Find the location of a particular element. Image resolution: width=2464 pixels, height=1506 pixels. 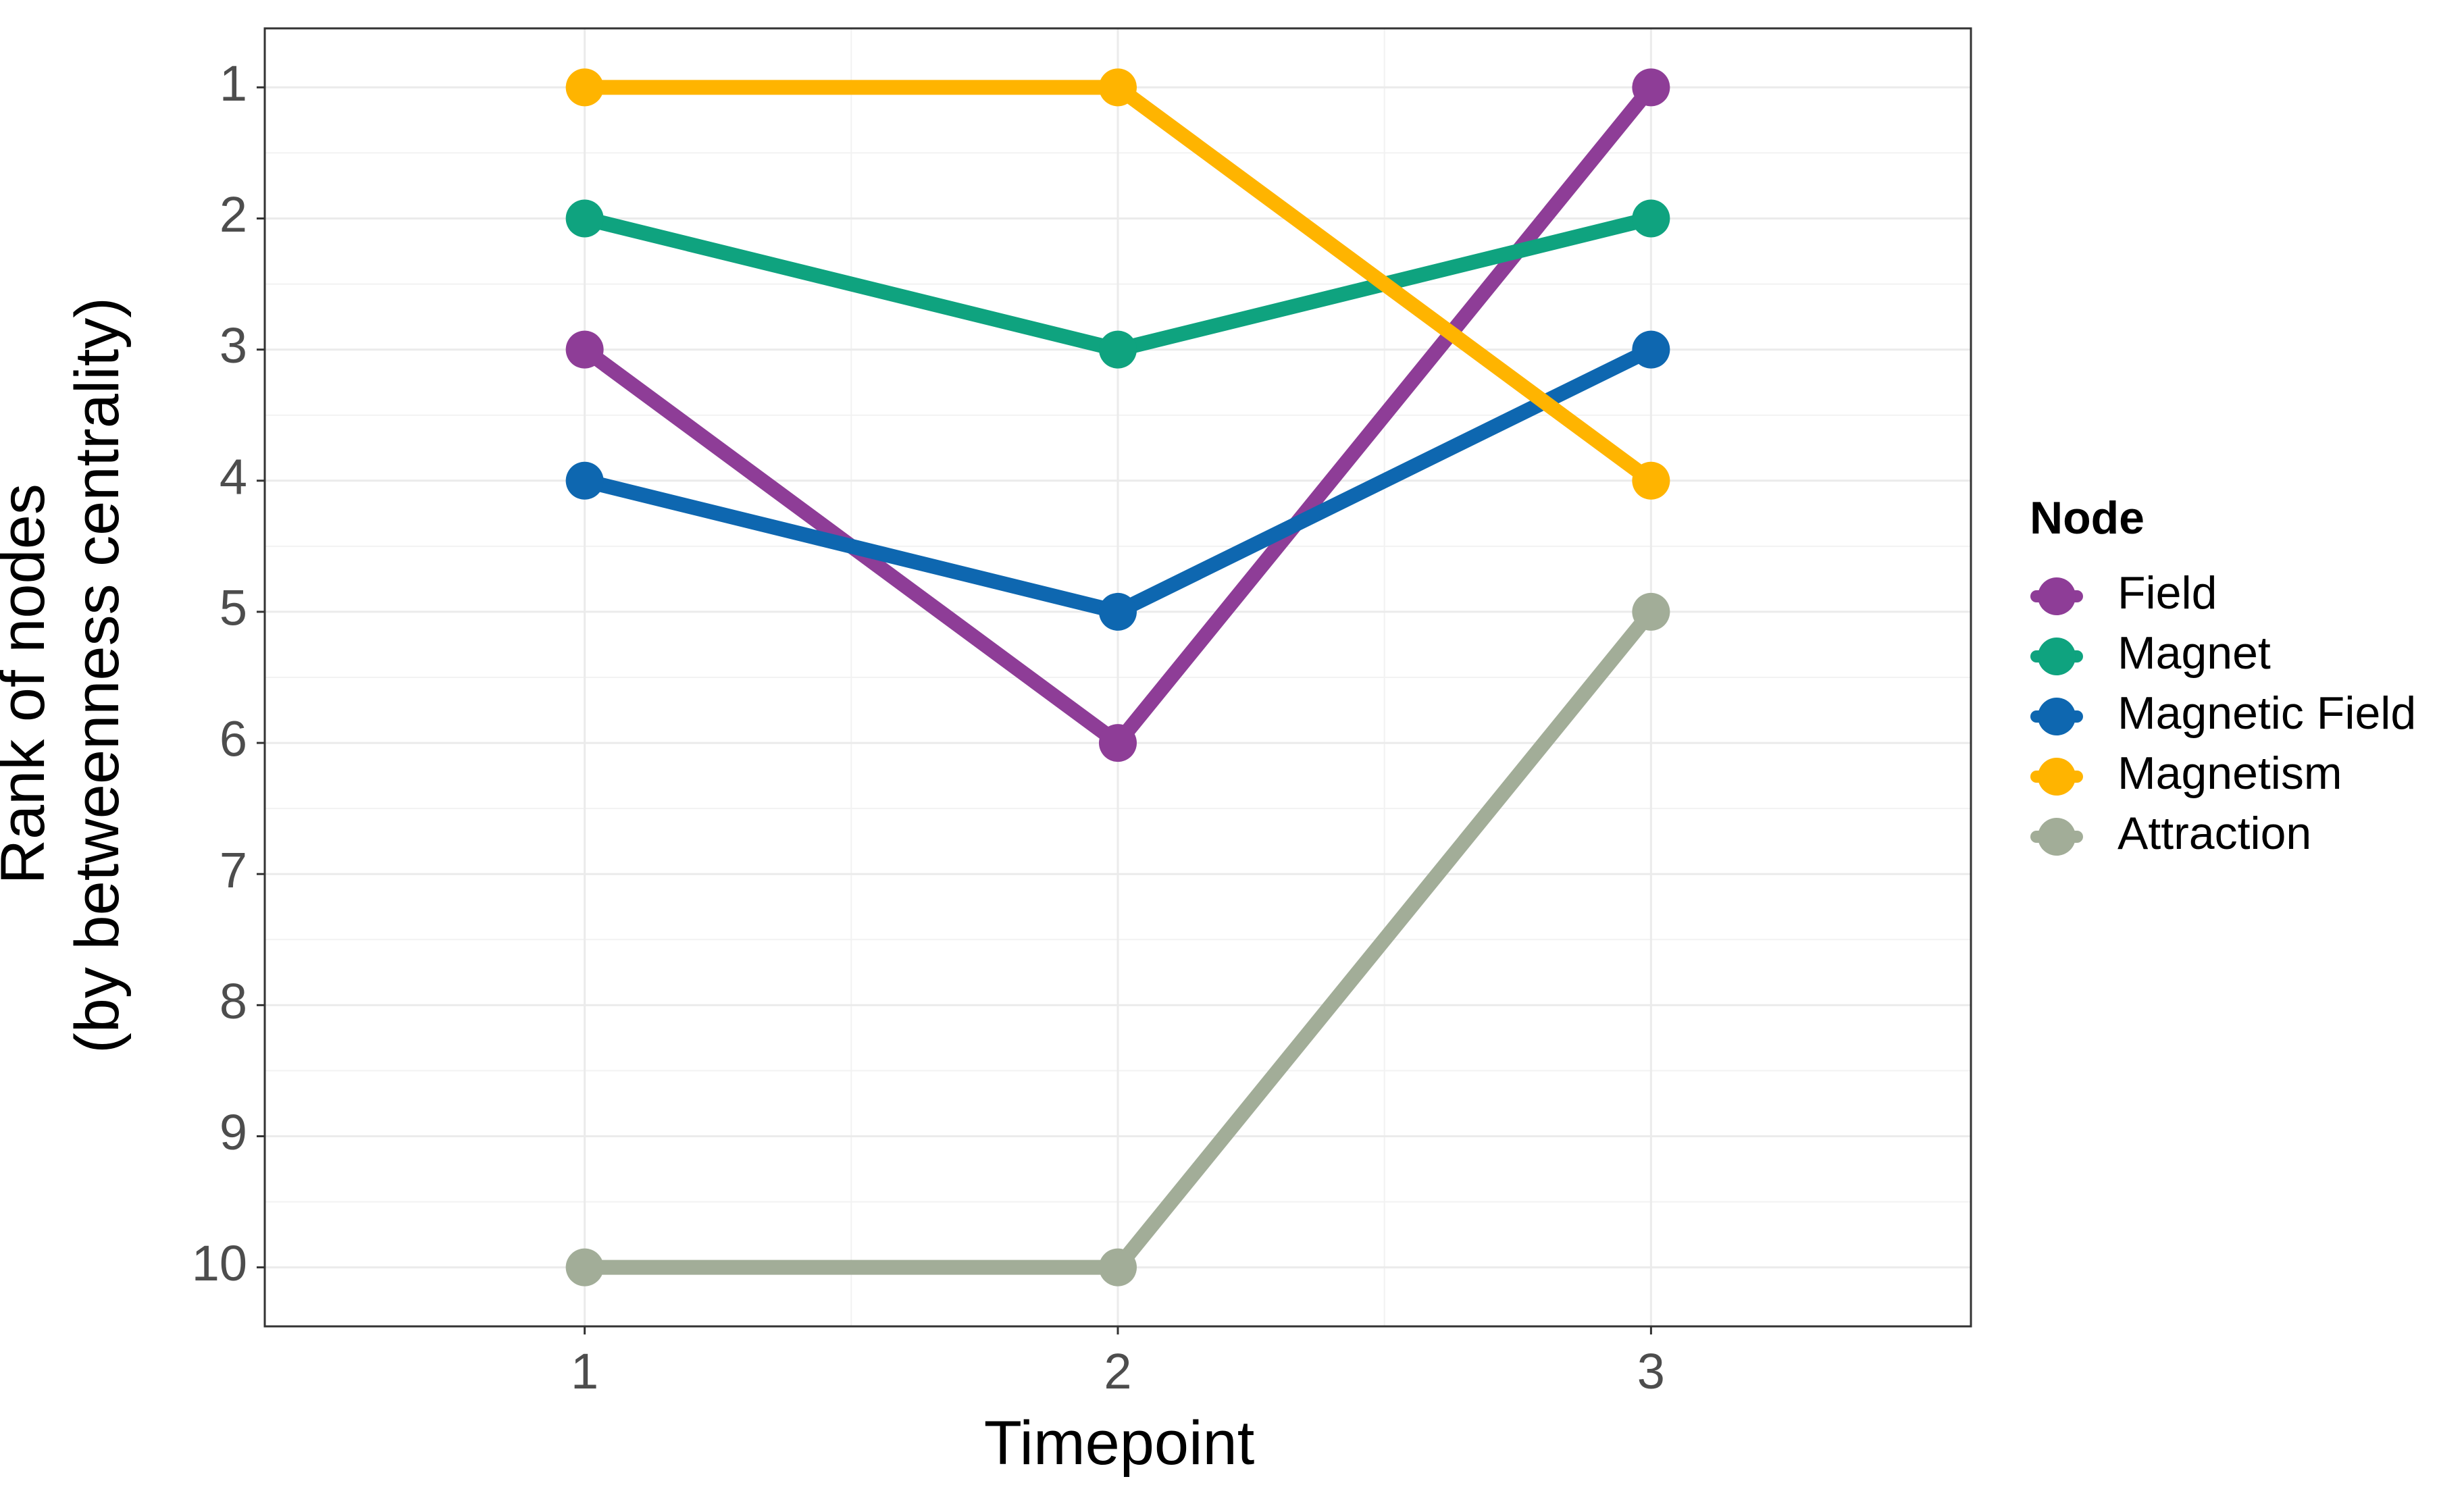

legend-marker-field is located at coordinates (2057, 596).